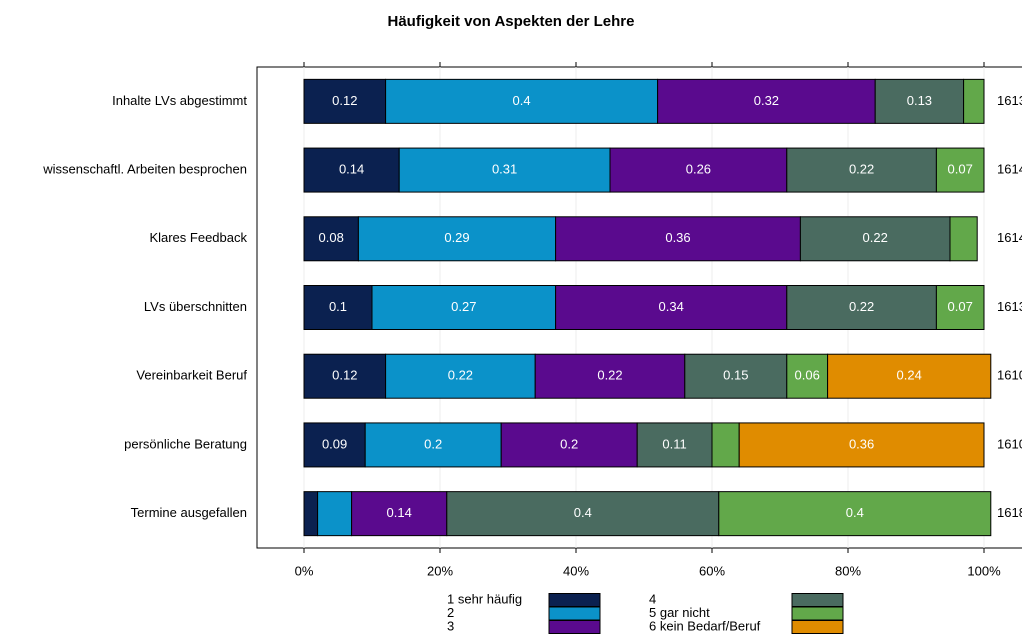 This screenshot has width=1022, height=635. Describe the element at coordinates (304, 570) in the screenshot. I see `x-tick-label: 0%` at that location.